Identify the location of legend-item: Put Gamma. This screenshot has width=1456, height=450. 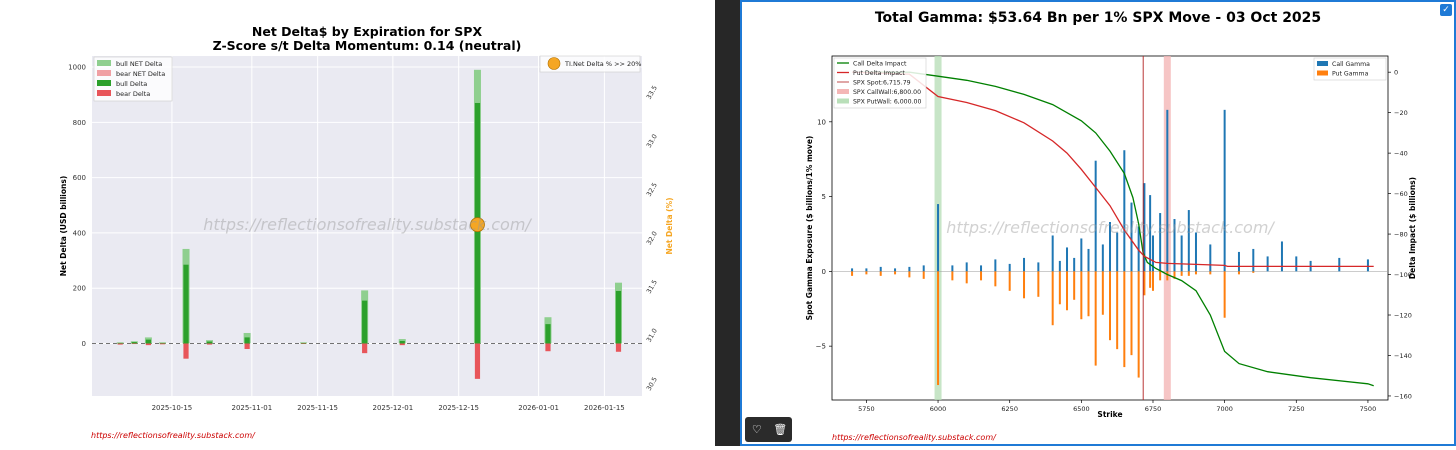
(1350, 74).